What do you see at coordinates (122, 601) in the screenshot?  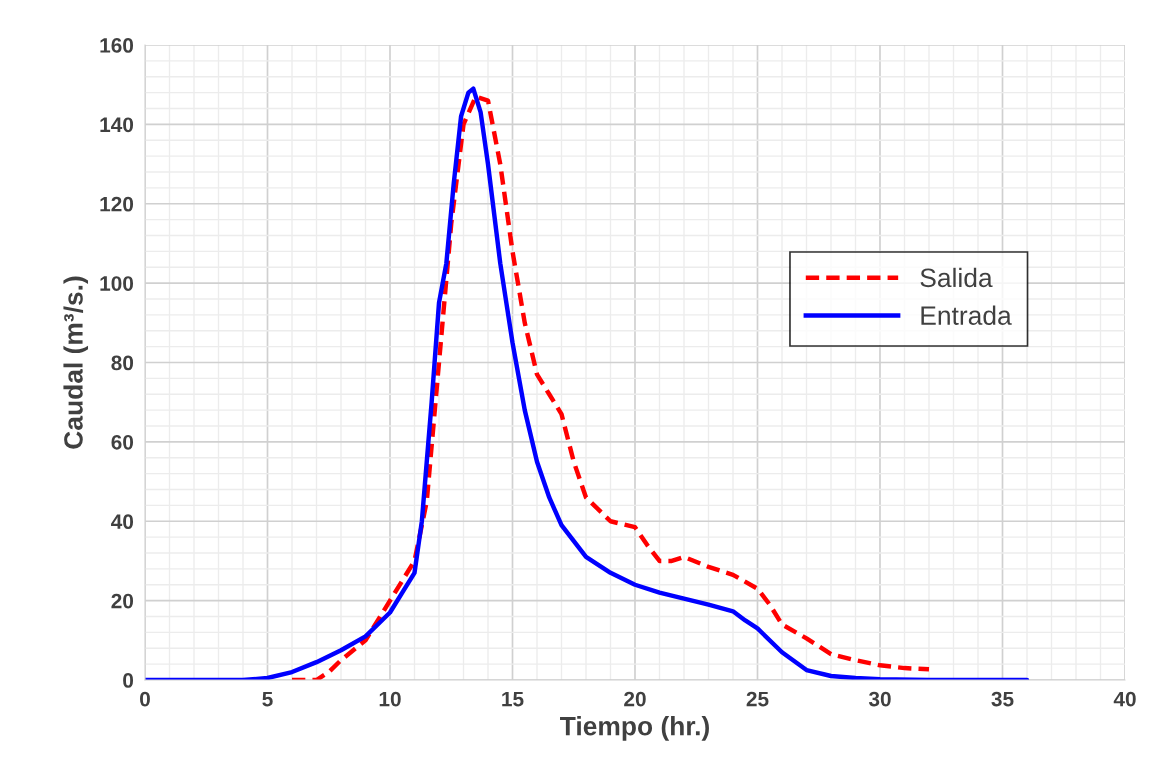 I see `y-tick-label: 20` at bounding box center [122, 601].